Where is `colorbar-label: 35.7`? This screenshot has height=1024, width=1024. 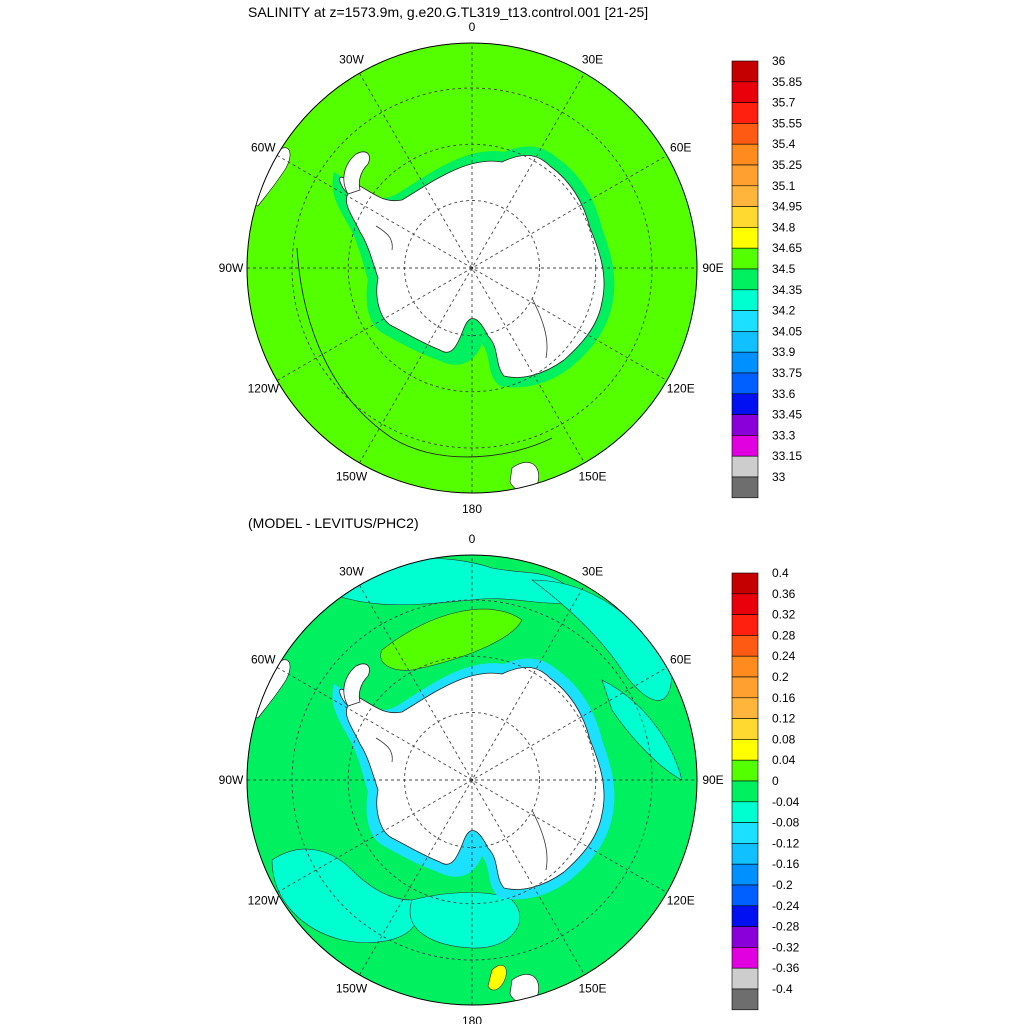 colorbar-label: 35.7 is located at coordinates (784, 103).